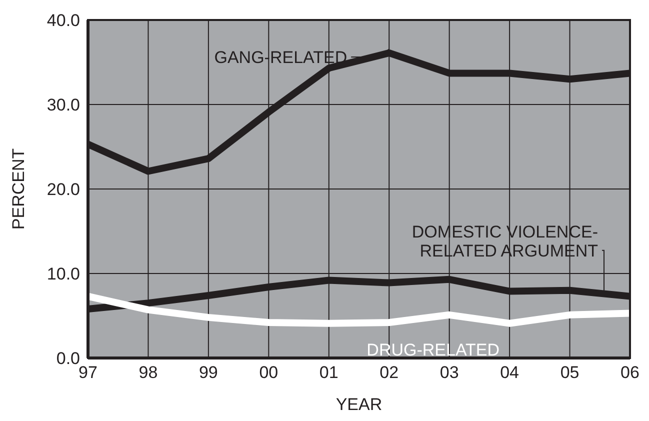 The image size is (649, 421). What do you see at coordinates (449, 372) in the screenshot?
I see `x-tick-label: 03` at bounding box center [449, 372].